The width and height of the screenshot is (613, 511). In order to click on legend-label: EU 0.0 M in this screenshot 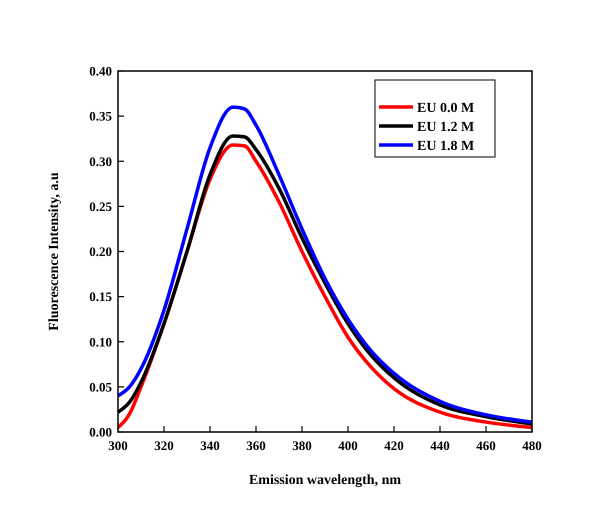, I will do `click(445, 108)`.